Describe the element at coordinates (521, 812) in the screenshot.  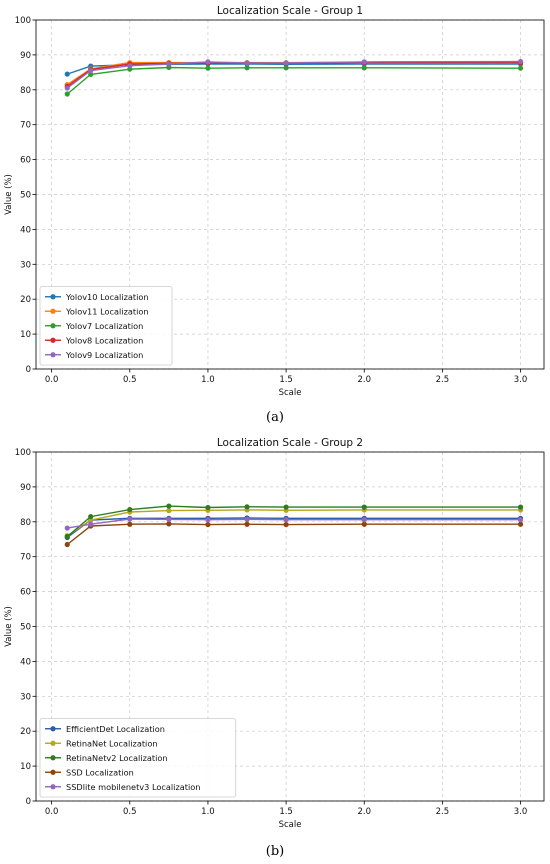
I see `c2-xtick-label-6: 3.0` at that location.